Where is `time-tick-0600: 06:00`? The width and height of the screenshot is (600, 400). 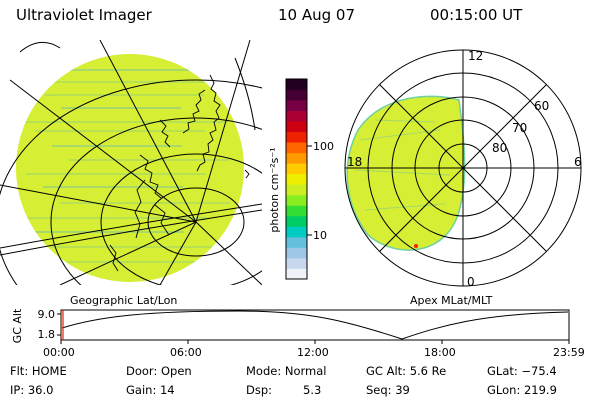
time-tick-0600: 06:00 is located at coordinates (186, 352).